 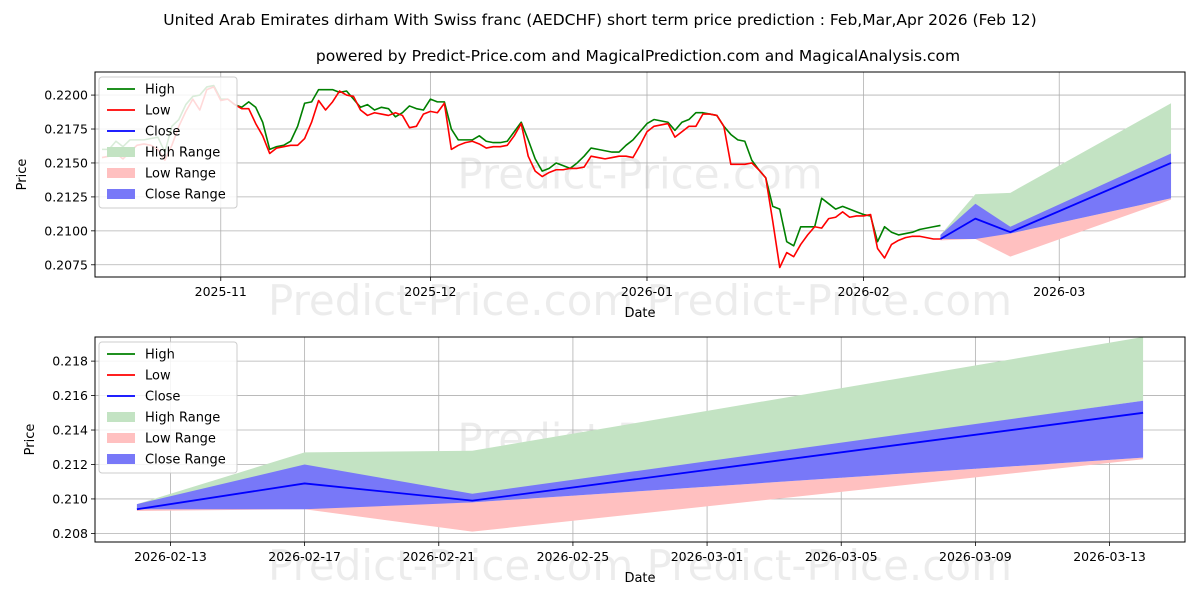 What do you see at coordinates (841, 556) in the screenshot?
I see `x-tick-label: 2026-03-05` at bounding box center [841, 556].